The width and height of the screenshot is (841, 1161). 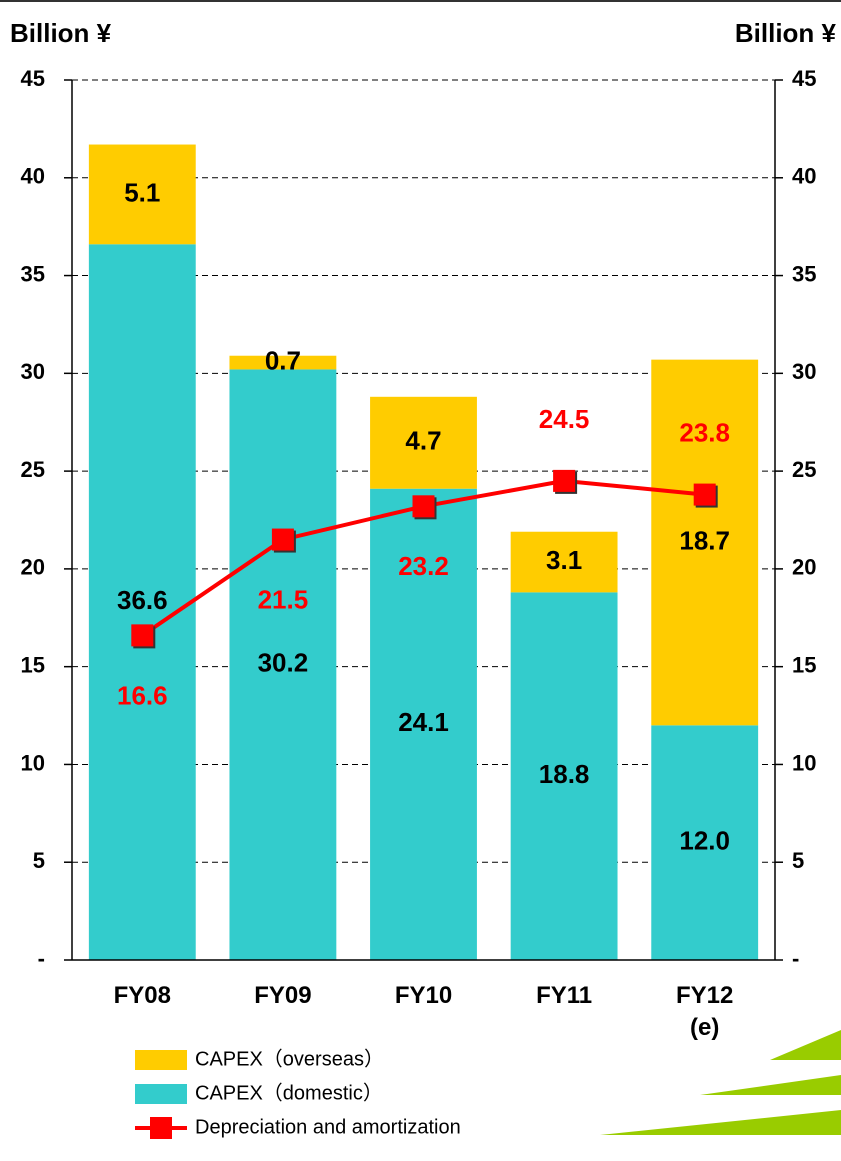 I want to click on y-tick-label: 20, so click(x=33, y=567).